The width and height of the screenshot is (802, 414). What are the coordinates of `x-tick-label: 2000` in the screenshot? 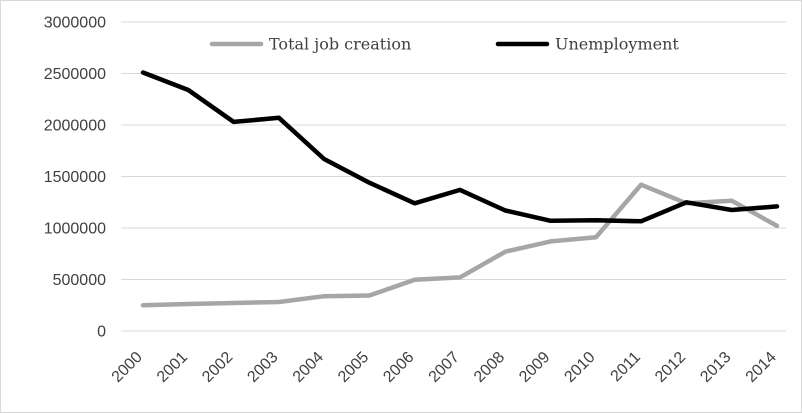 It's located at (127, 367).